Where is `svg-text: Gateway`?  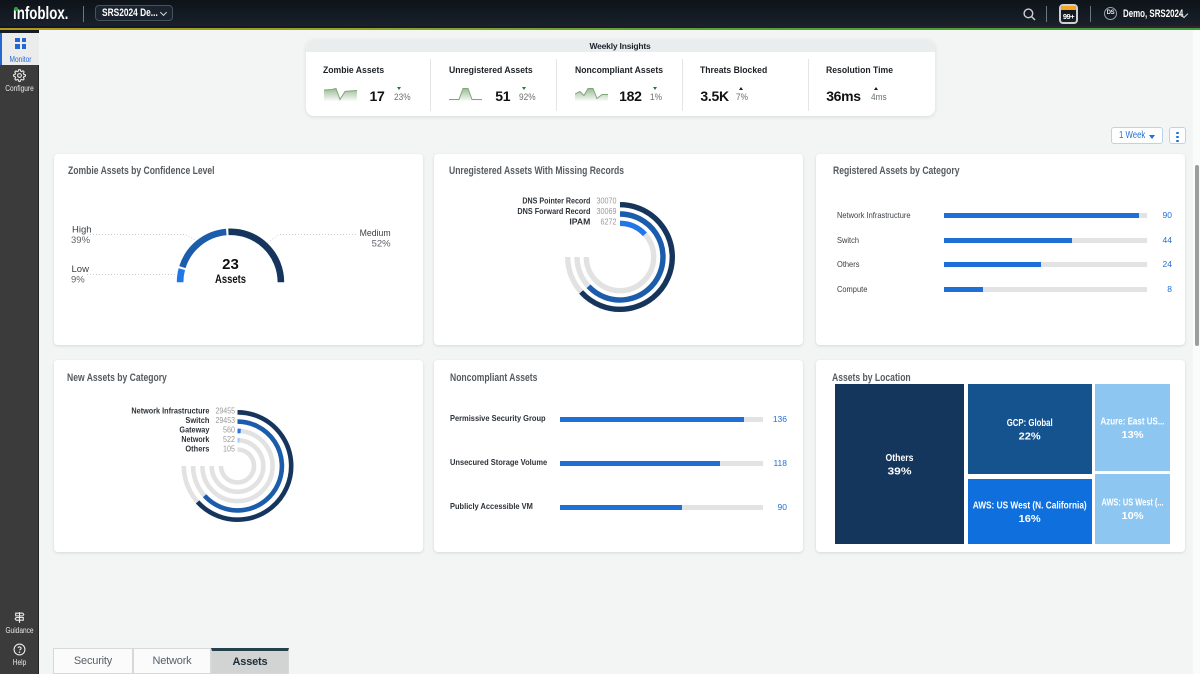
svg-text: Gateway is located at coordinates (194, 430).